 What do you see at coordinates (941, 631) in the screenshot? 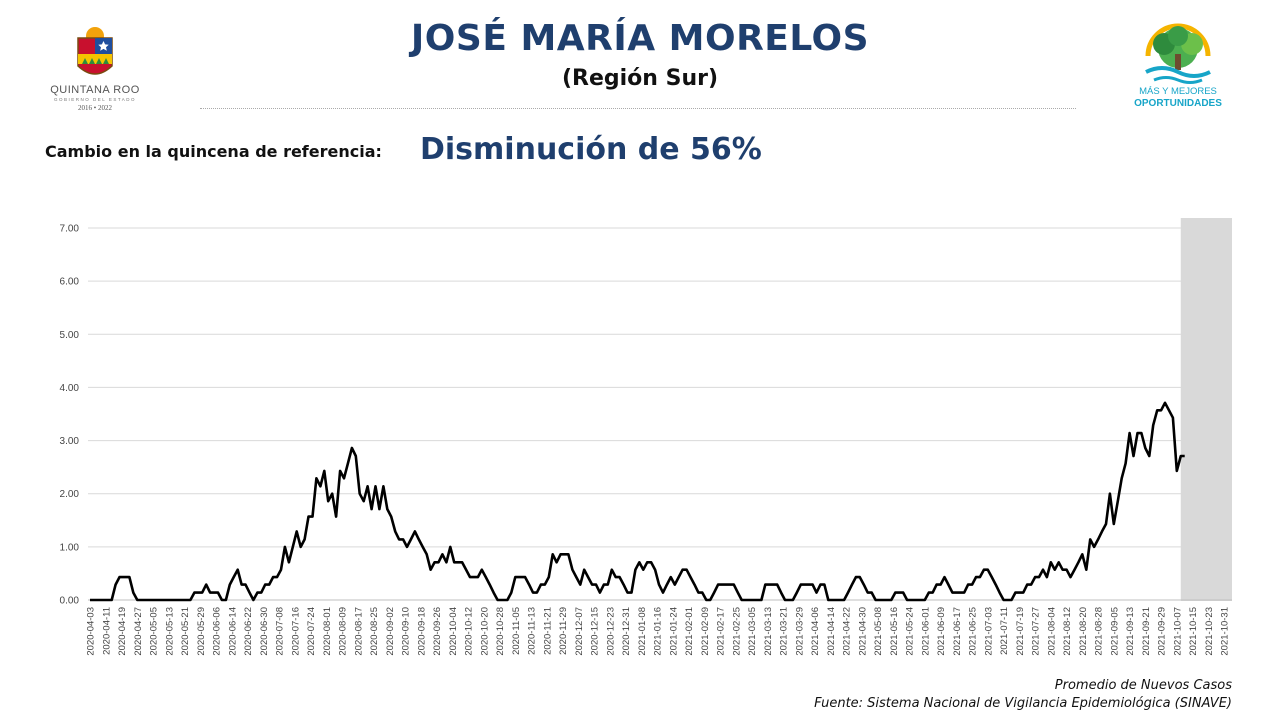
I see `x-tick-label: 2021-06-09` at bounding box center [941, 631].